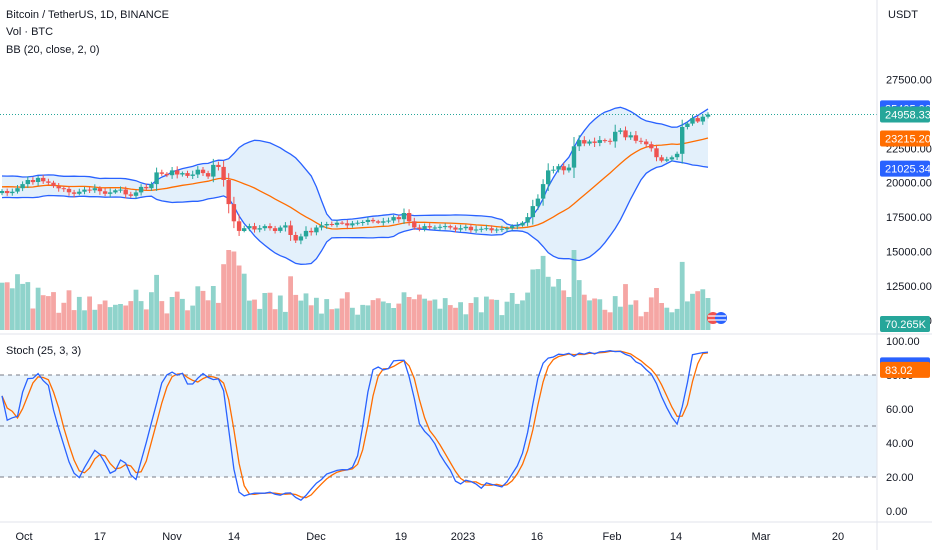 The height and width of the screenshot is (550, 932). What do you see at coordinates (30, 32) in the screenshot?
I see `volume-legend: Vol · BTC` at bounding box center [30, 32].